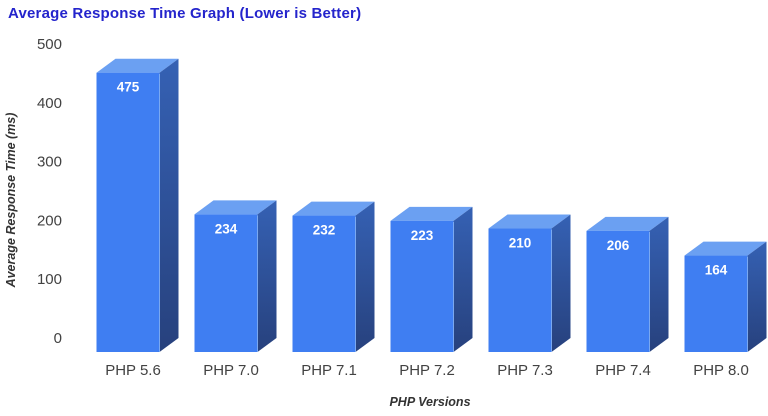 This screenshot has width=768, height=416. What do you see at coordinates (58, 338) in the screenshot?
I see `y-tick-label: 0` at bounding box center [58, 338].